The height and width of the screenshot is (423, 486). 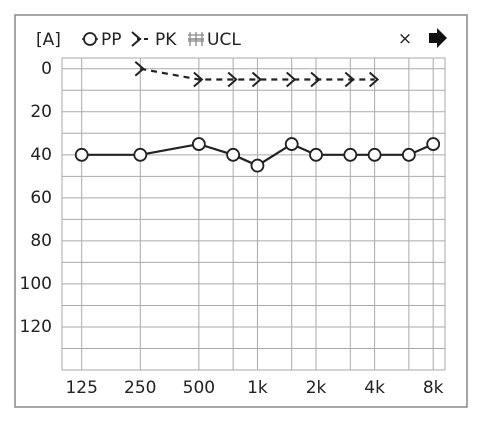 I want to click on x-tick-label: 8k, so click(x=433, y=388).